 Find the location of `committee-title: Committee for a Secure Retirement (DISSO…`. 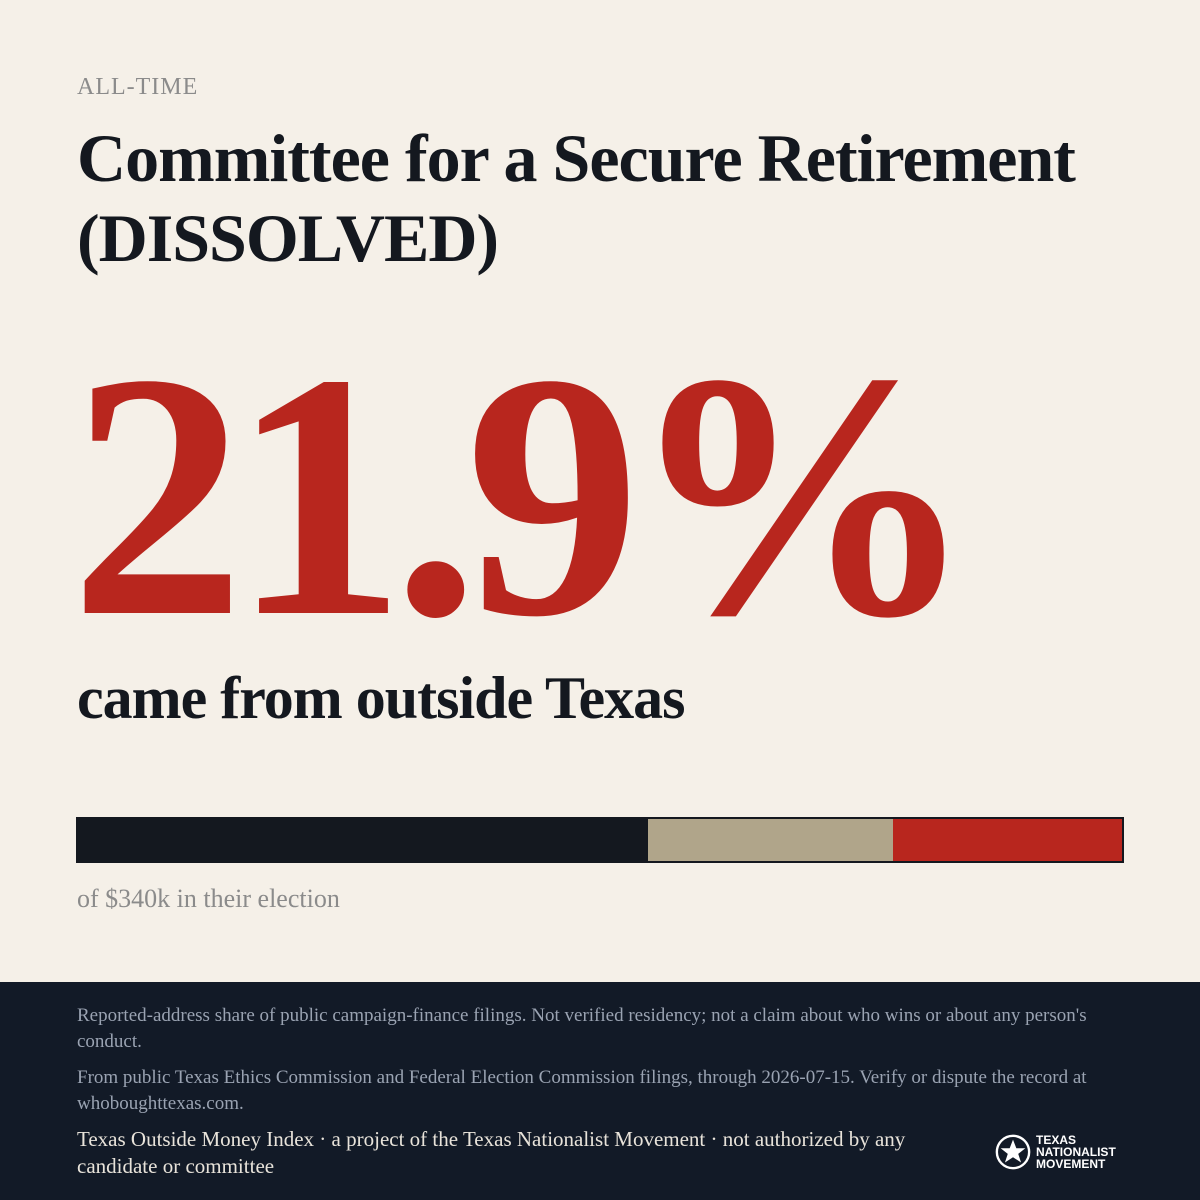

committee-title: Committee for a Secure Retirement (DISSO… is located at coordinates (576, 198).